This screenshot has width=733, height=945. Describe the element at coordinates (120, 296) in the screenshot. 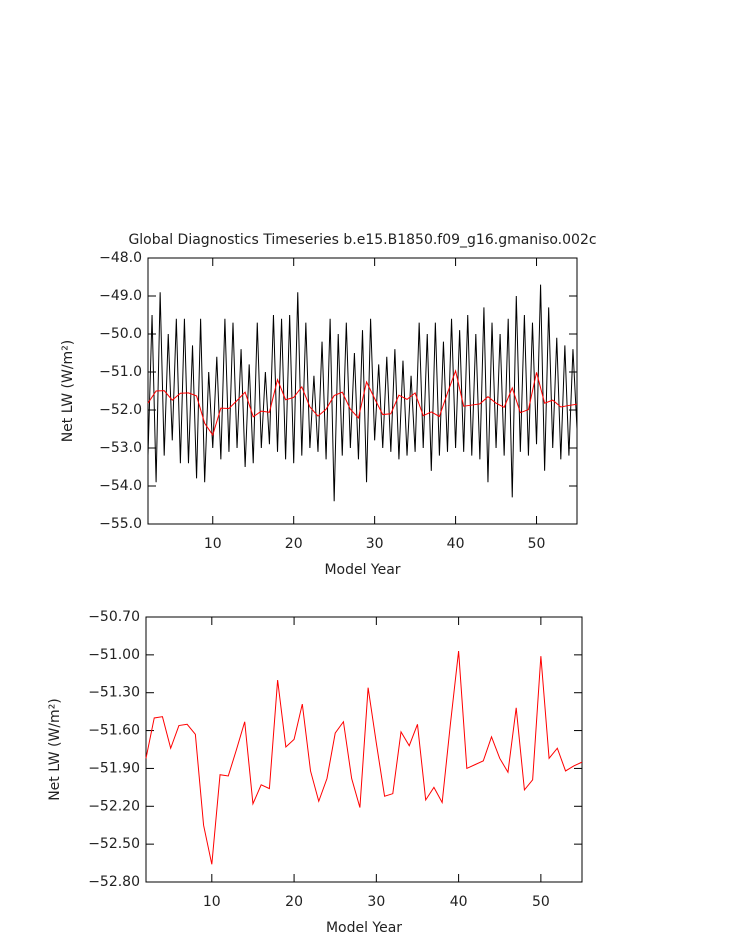

I see `y-tick-label: −49.0` at that location.